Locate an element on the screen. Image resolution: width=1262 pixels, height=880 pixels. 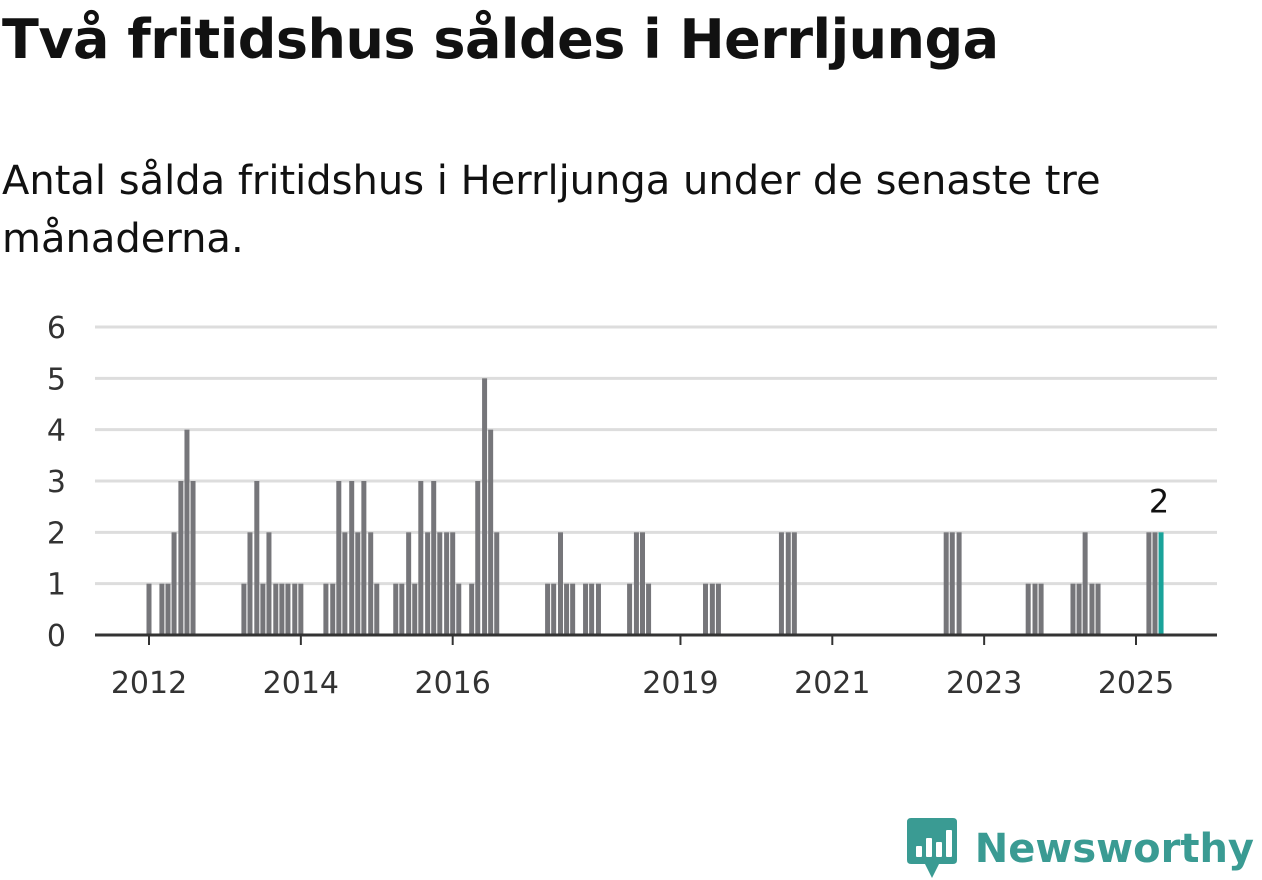
y-axis-ticks: 0 1 2 3 4 5 6 is located at coordinates (56, 482).